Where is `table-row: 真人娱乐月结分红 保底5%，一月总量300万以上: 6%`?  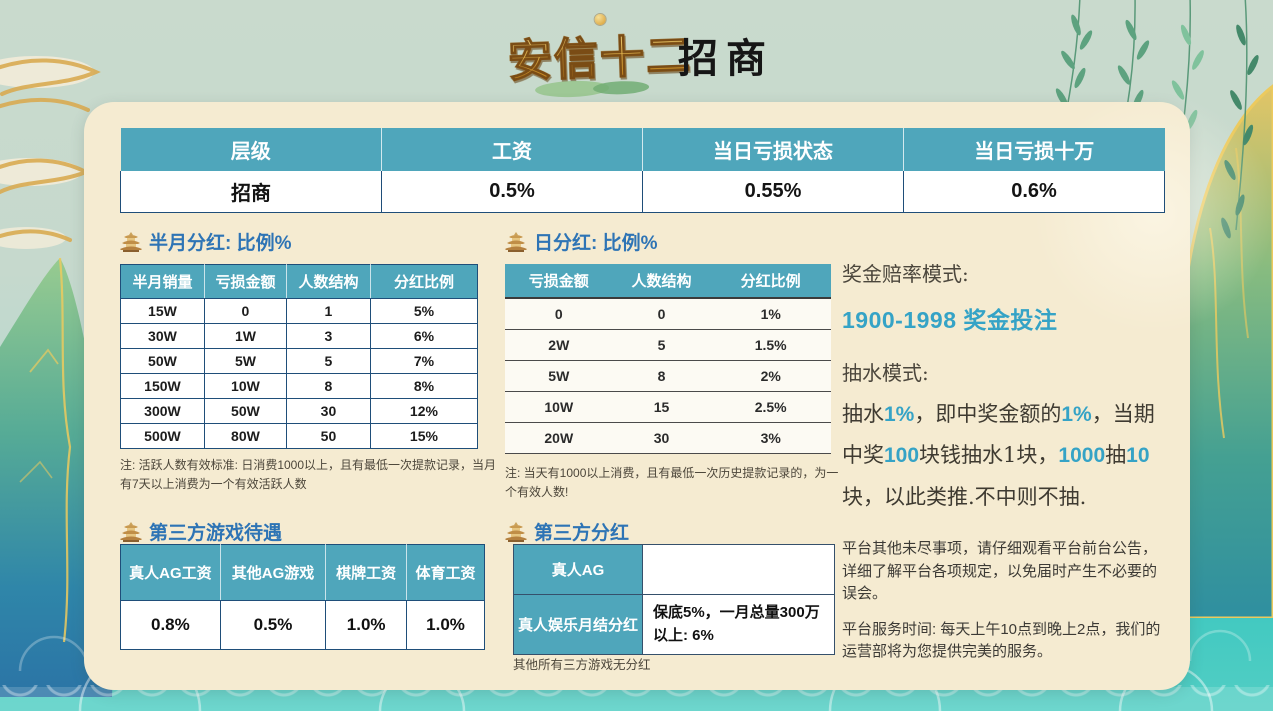
table-row: 真人娱乐月结分红 保底5%，一月总量300万以上: 6% is located at coordinates (674, 624).